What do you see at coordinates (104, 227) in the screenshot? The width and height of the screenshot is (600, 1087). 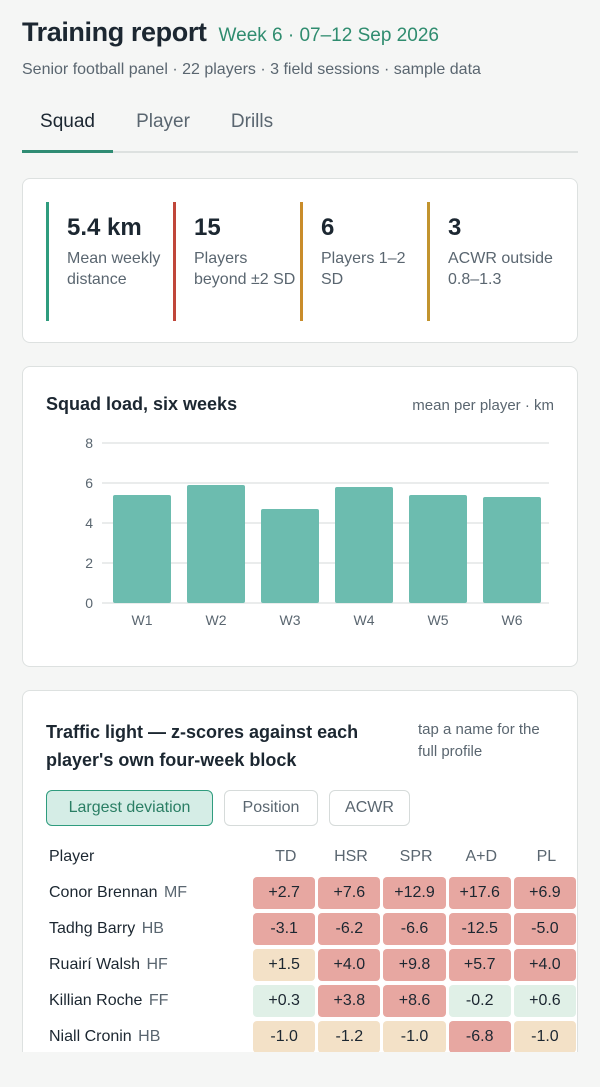 I see `kpi-value: 5.4 km` at bounding box center [104, 227].